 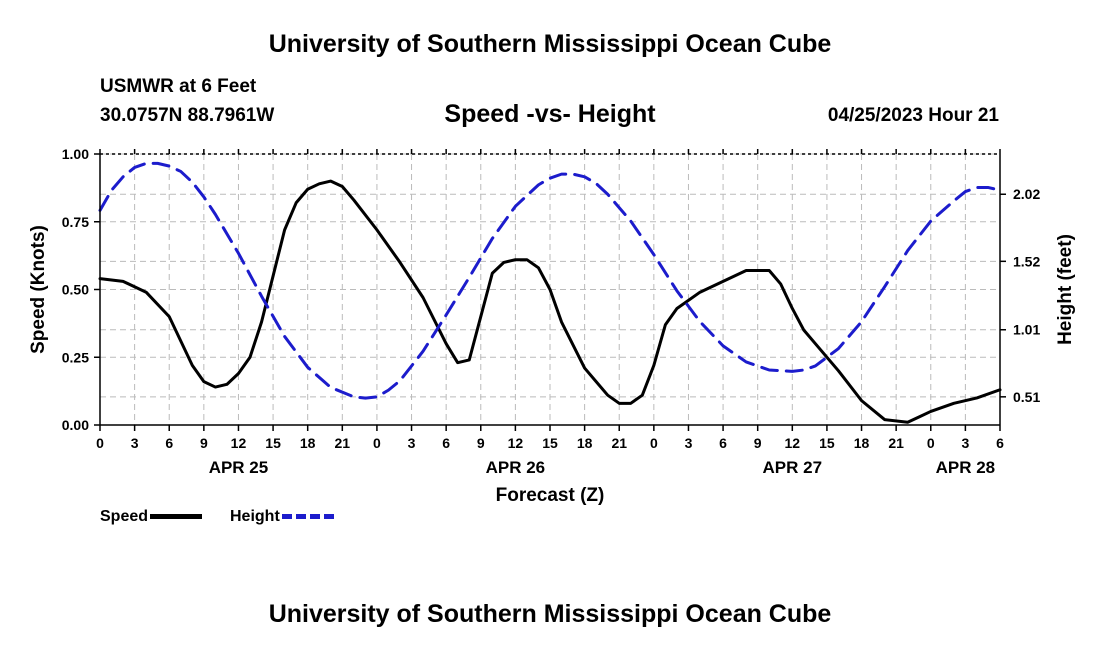 I want to click on station-label: USMWR at 6 Feet, so click(x=178, y=86).